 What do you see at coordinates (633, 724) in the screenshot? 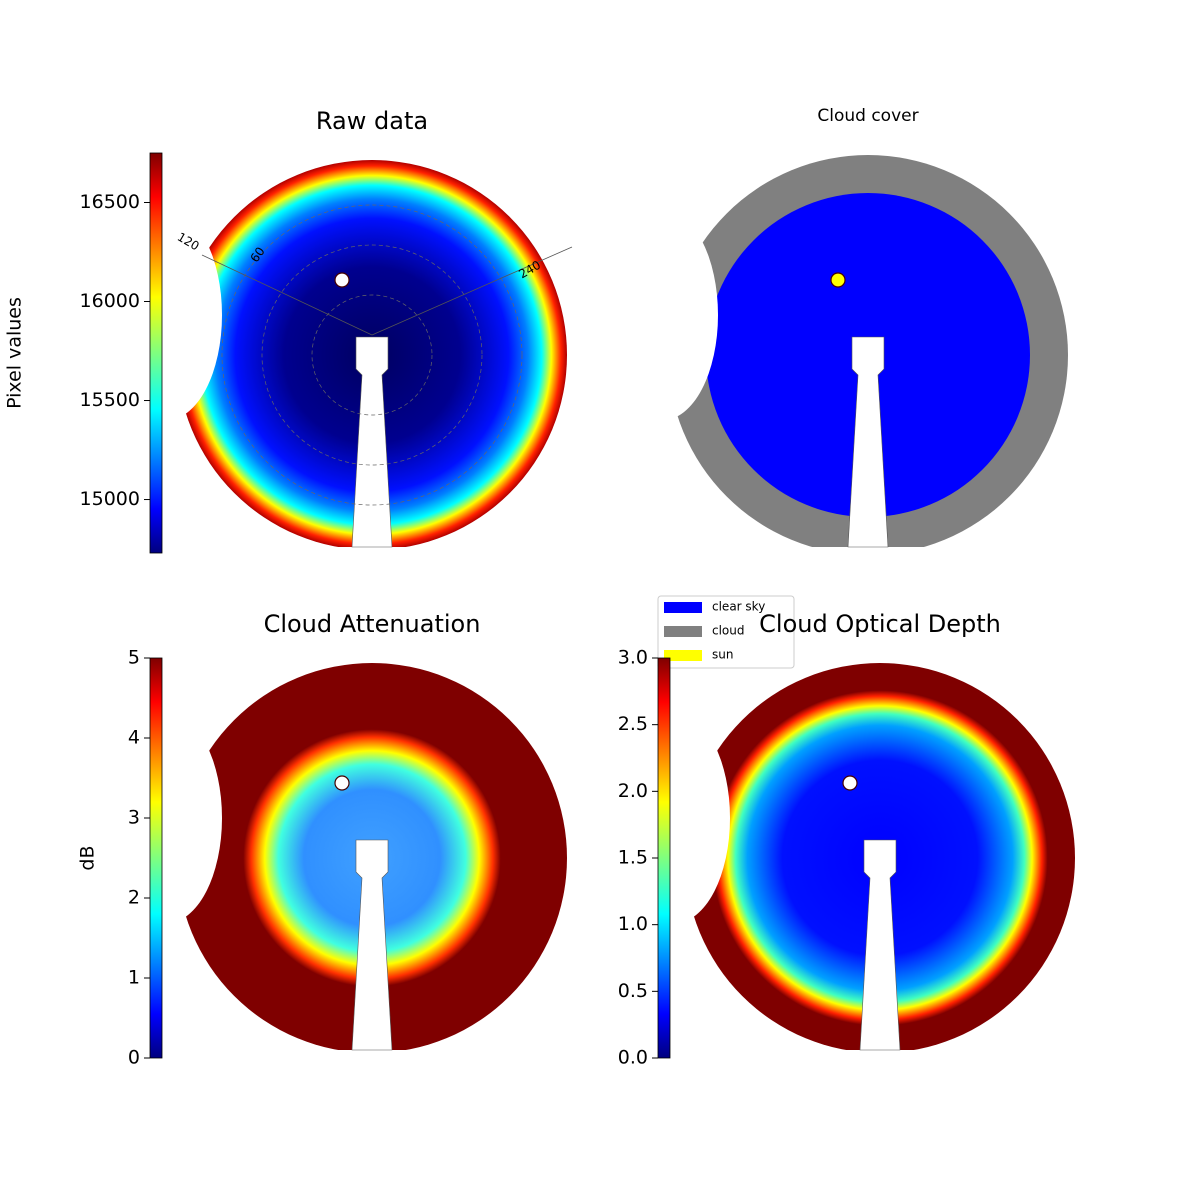
I see `colorbar-tick-label: 2.5` at bounding box center [633, 724].